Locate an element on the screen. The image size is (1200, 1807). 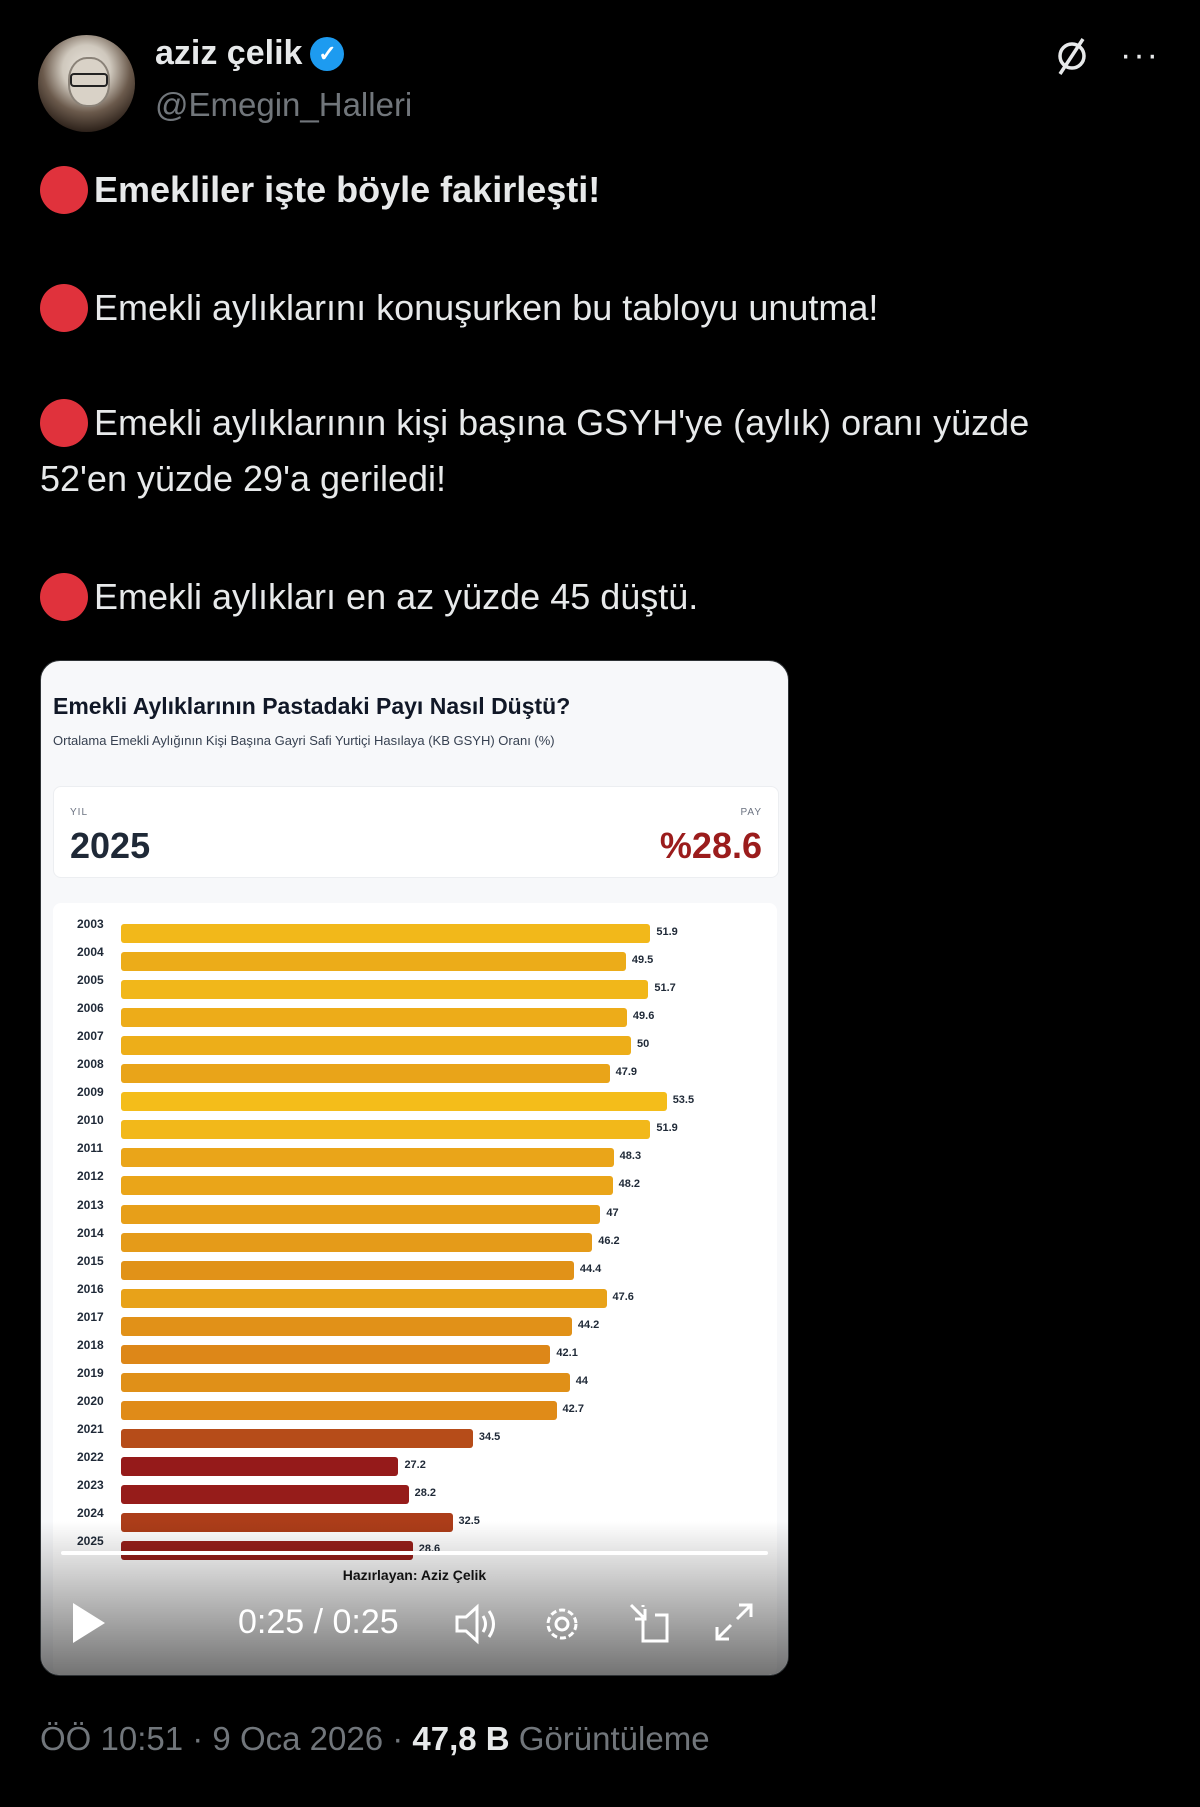
year-tick-label: 2004 is located at coordinates (90, 952).